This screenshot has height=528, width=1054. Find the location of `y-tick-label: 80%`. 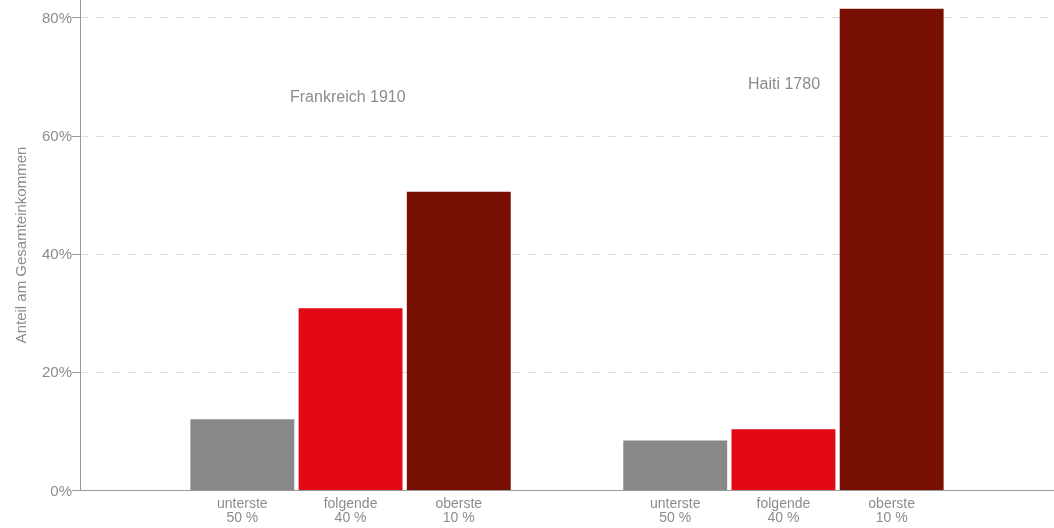

y-tick-label: 80% is located at coordinates (56, 18).